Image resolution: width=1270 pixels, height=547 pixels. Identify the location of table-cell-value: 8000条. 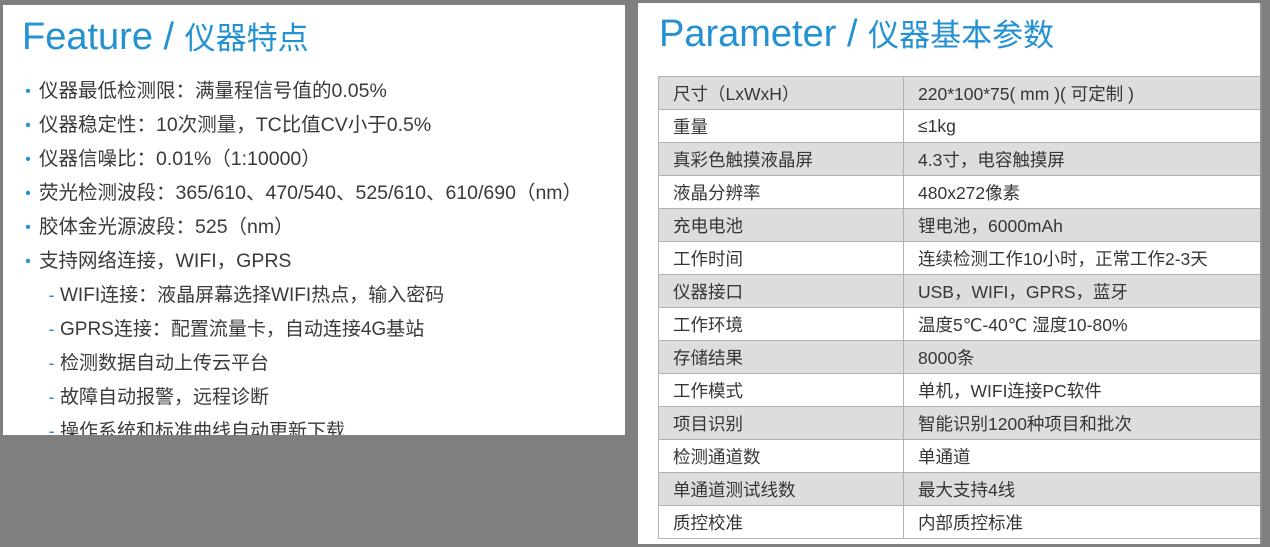
(1081, 357).